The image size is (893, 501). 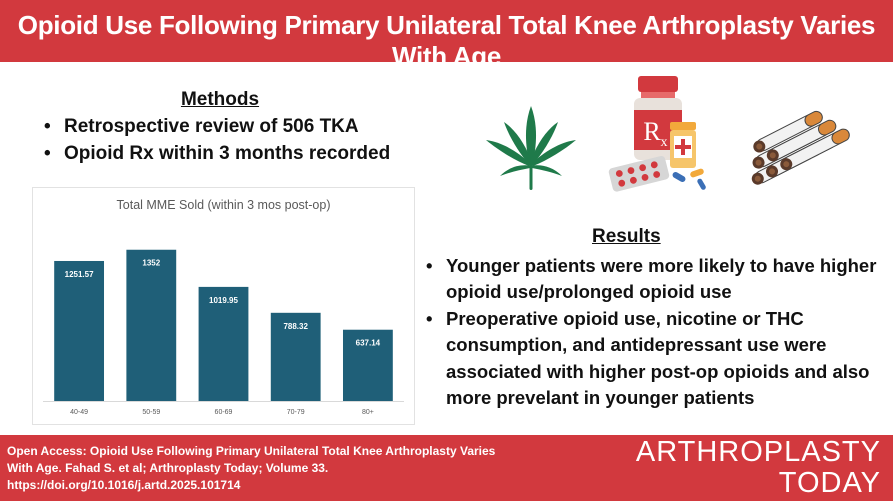 I want to click on chart-x-tick-label: 70-79, so click(x=296, y=412).